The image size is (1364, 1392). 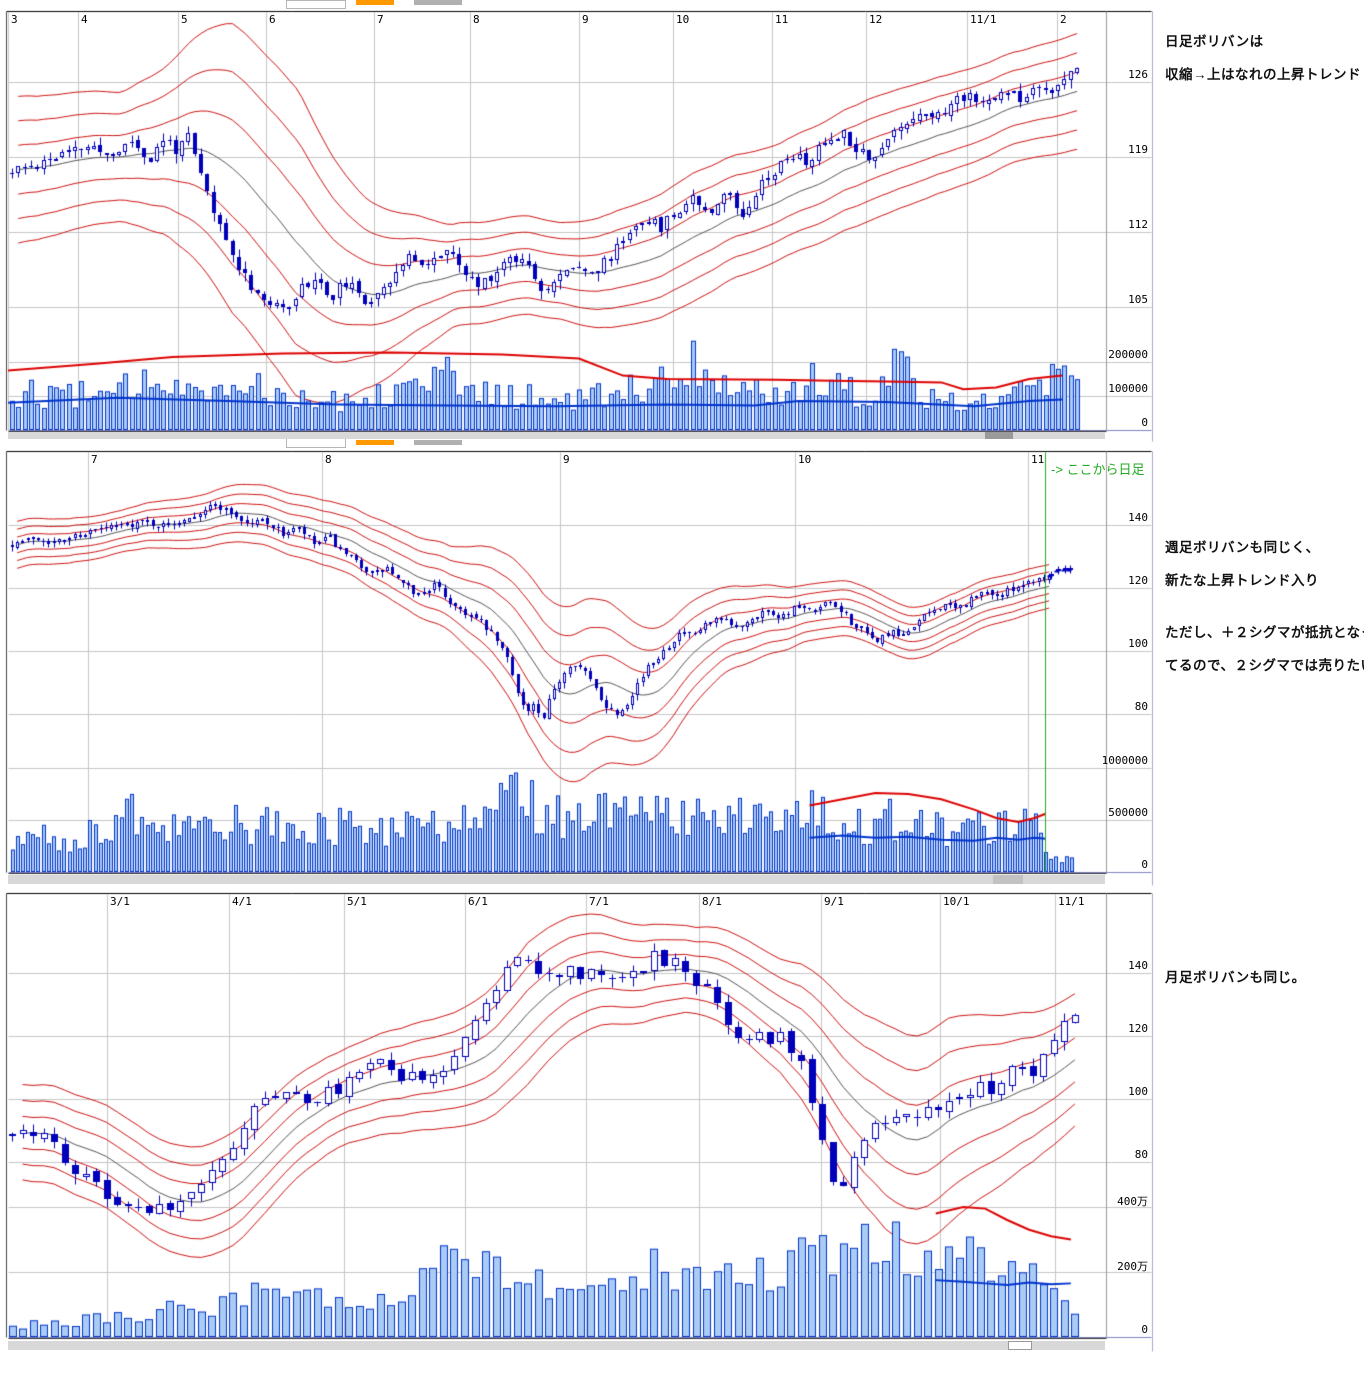 What do you see at coordinates (272, 19) in the screenshot?
I see `x-tick-label: 6` at bounding box center [272, 19].